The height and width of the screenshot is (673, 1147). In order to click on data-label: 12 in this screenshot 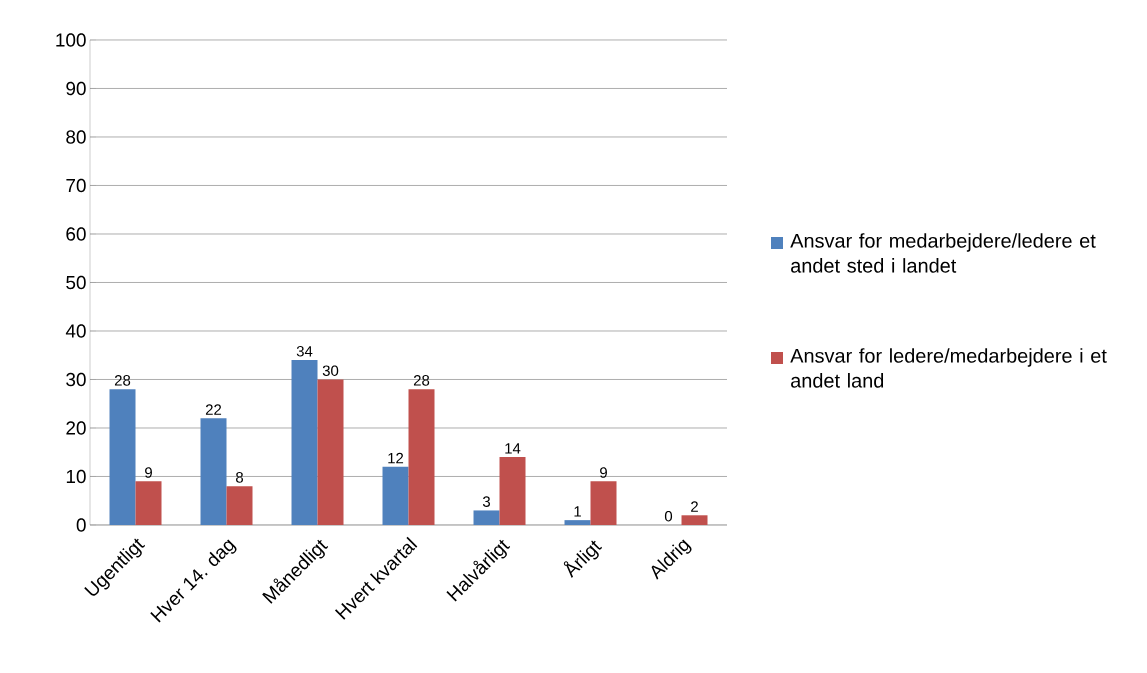, I will do `click(396, 458)`.